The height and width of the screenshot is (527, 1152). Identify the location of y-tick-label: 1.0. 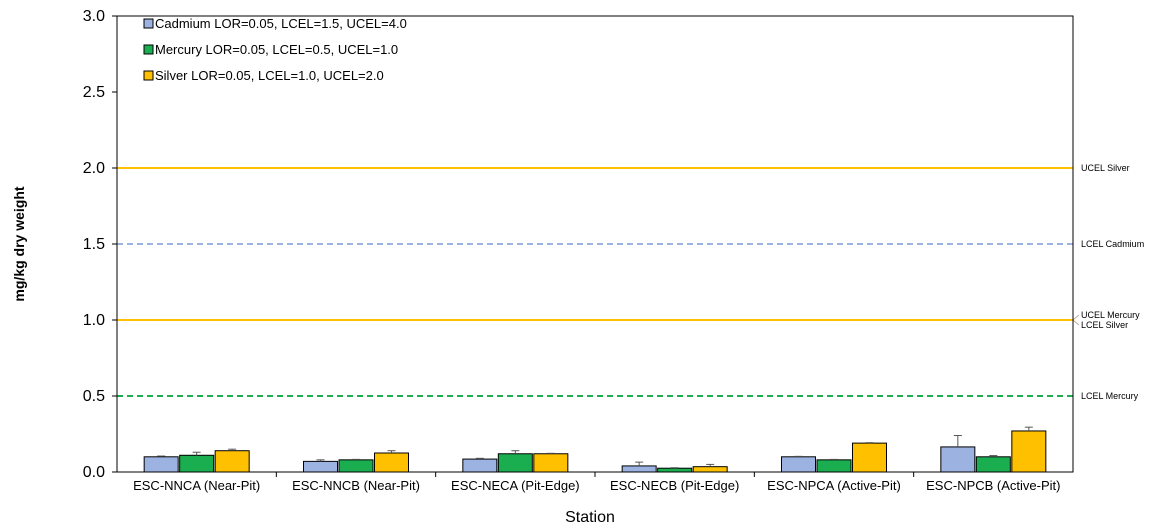
(94, 320).